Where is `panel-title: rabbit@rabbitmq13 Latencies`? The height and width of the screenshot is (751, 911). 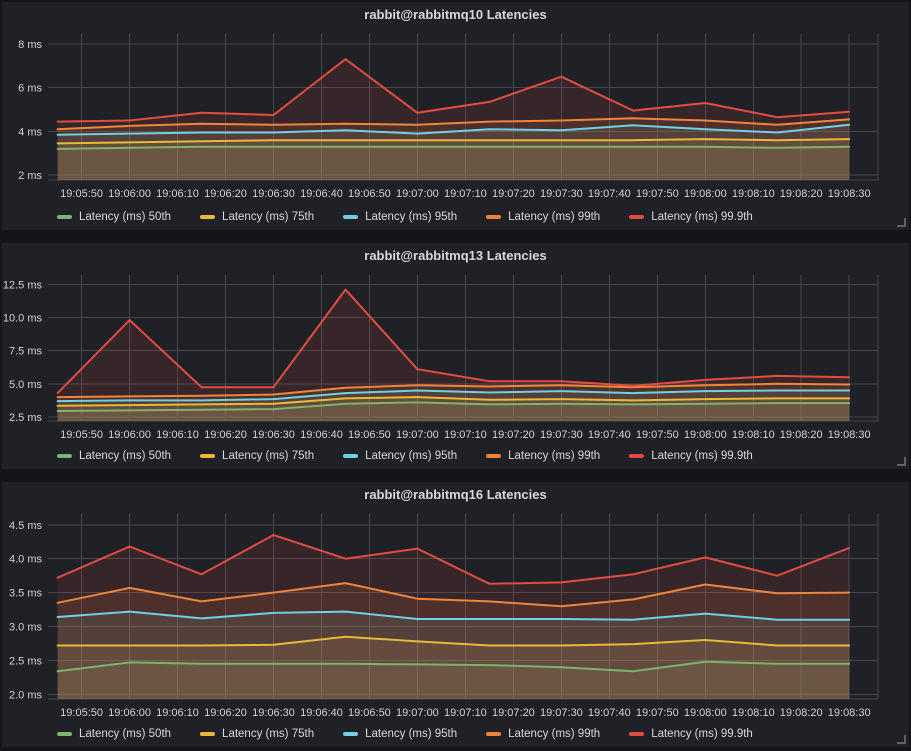 panel-title: rabbit@rabbitmq13 Latencies is located at coordinates (455, 255).